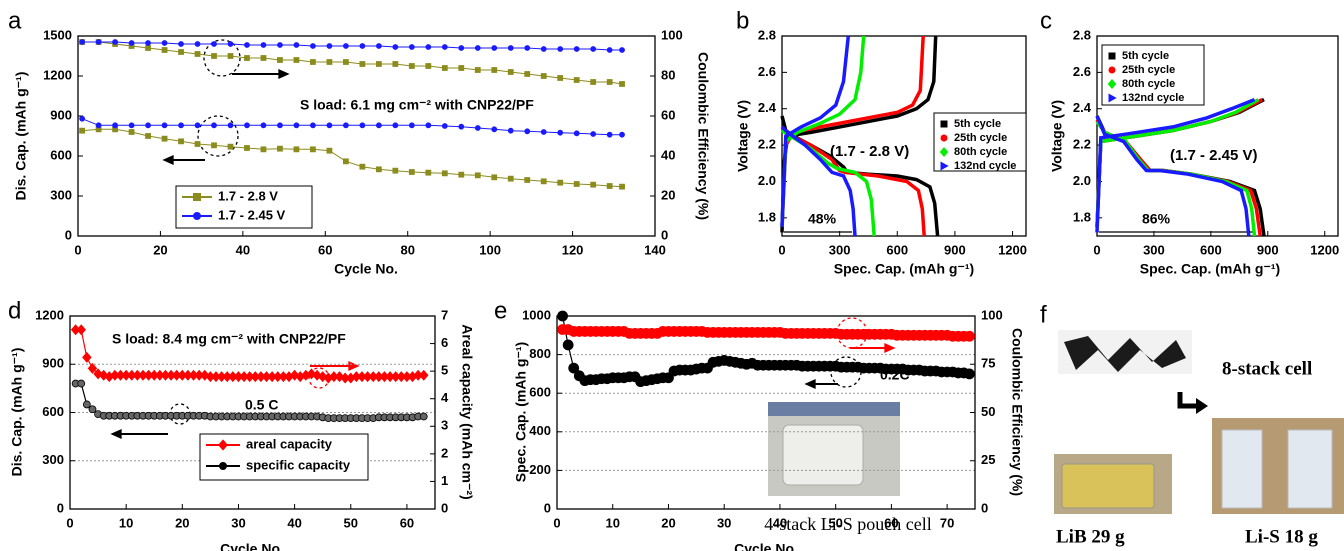 The height and width of the screenshot is (551, 1344). Describe the element at coordinates (445, 397) in the screenshot. I see `y2-tick-label: 4` at that location.